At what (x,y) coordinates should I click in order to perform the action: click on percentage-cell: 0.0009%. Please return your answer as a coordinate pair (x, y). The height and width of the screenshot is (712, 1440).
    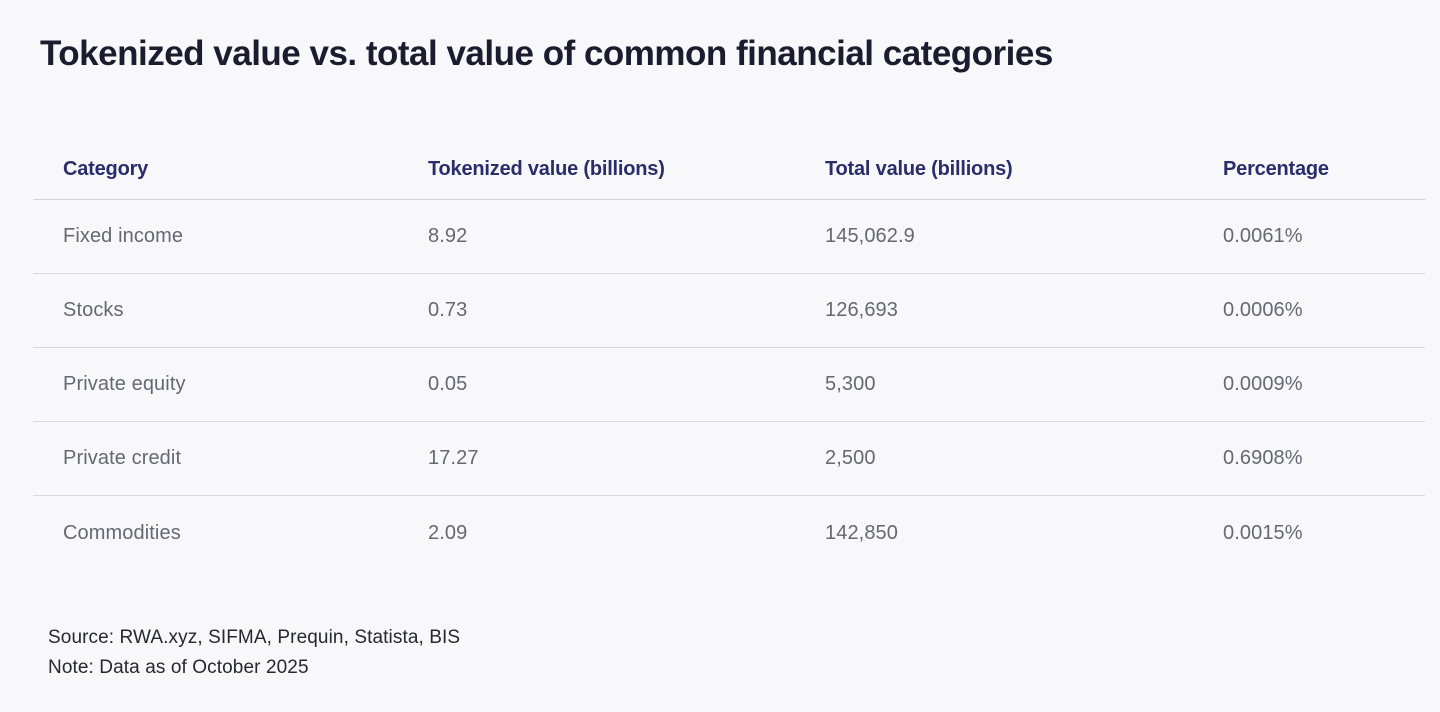
    Looking at the image, I should click on (1263, 384).